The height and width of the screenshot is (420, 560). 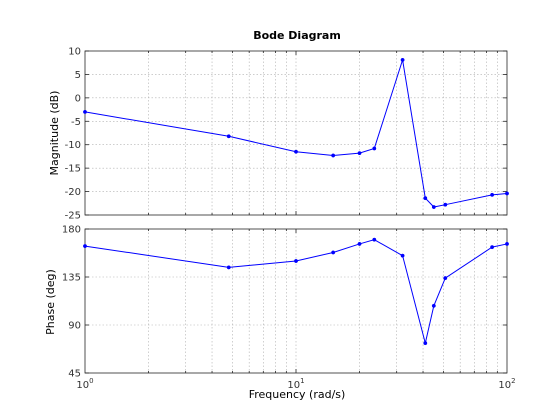 What do you see at coordinates (73, 192) in the screenshot?
I see `magnitude-y-tick-label: -20` at bounding box center [73, 192].